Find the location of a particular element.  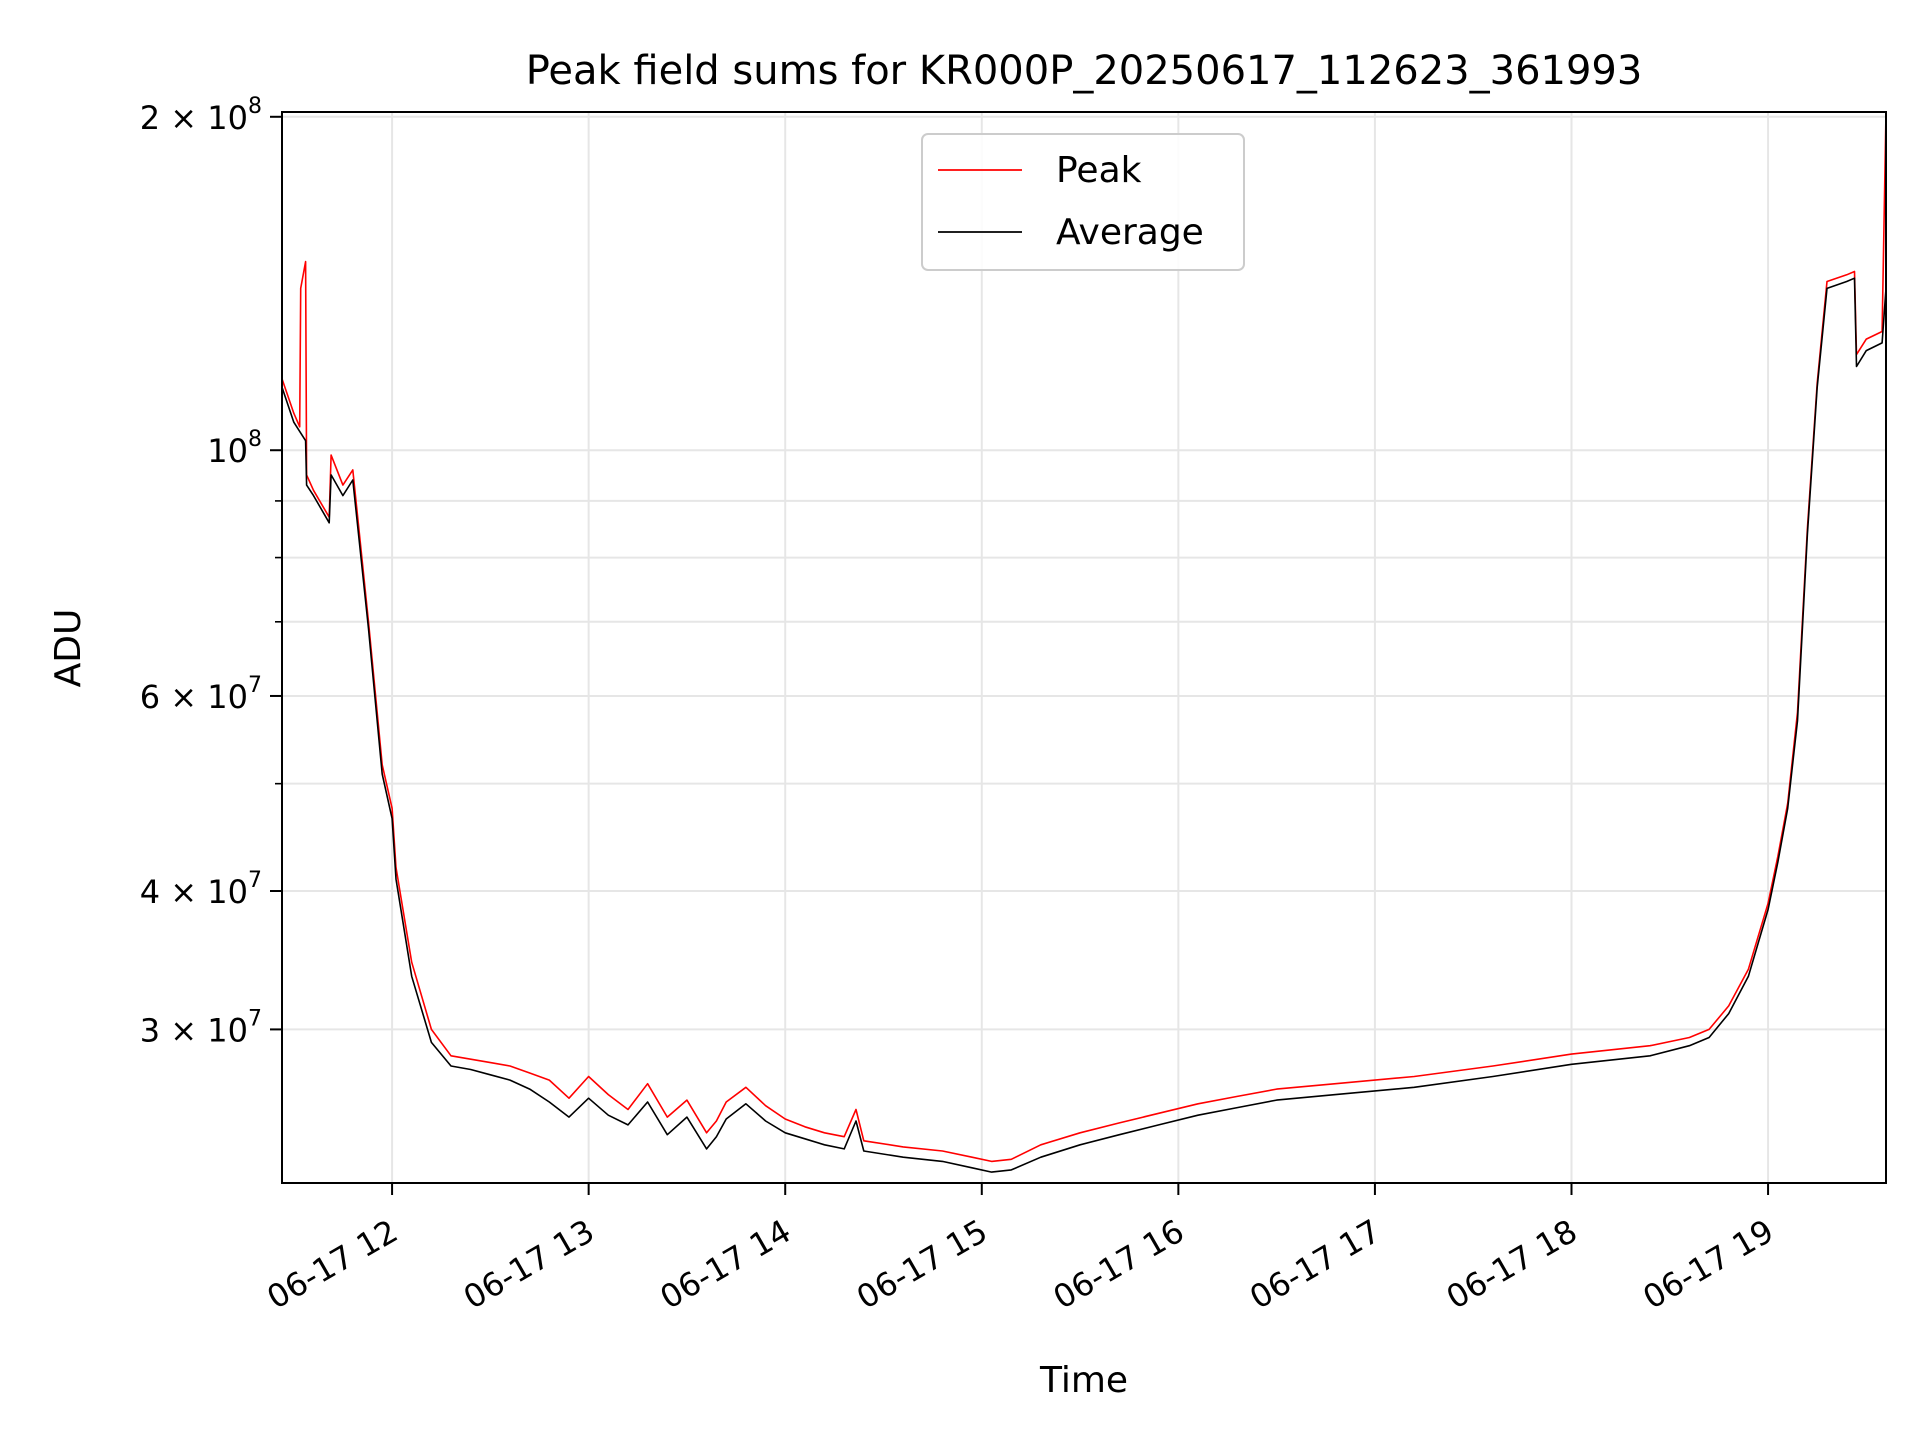

y-tick-label: 6 × 10⁷ is located at coordinates (201, 694).